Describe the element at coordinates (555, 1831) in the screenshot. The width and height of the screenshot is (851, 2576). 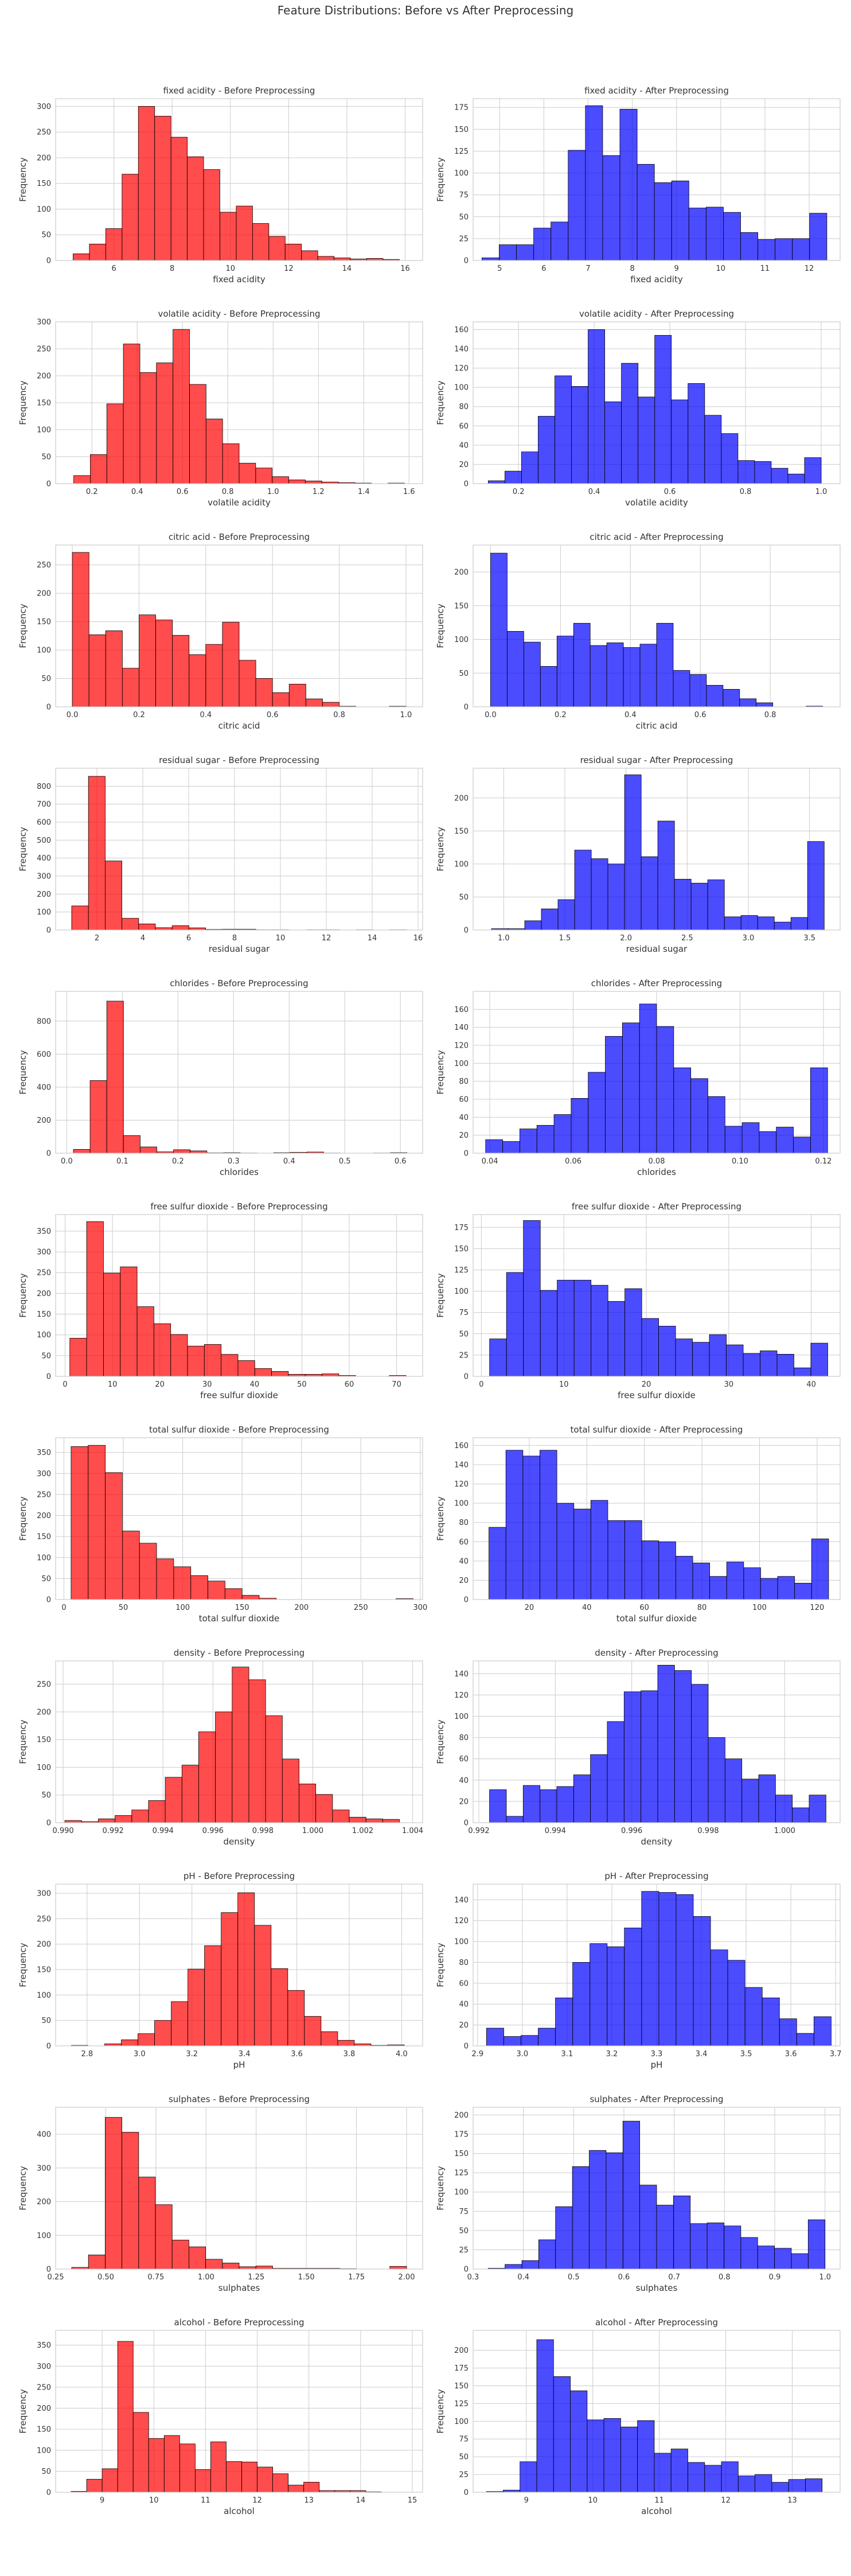
I see `x-tick-label: 0.994` at that location.